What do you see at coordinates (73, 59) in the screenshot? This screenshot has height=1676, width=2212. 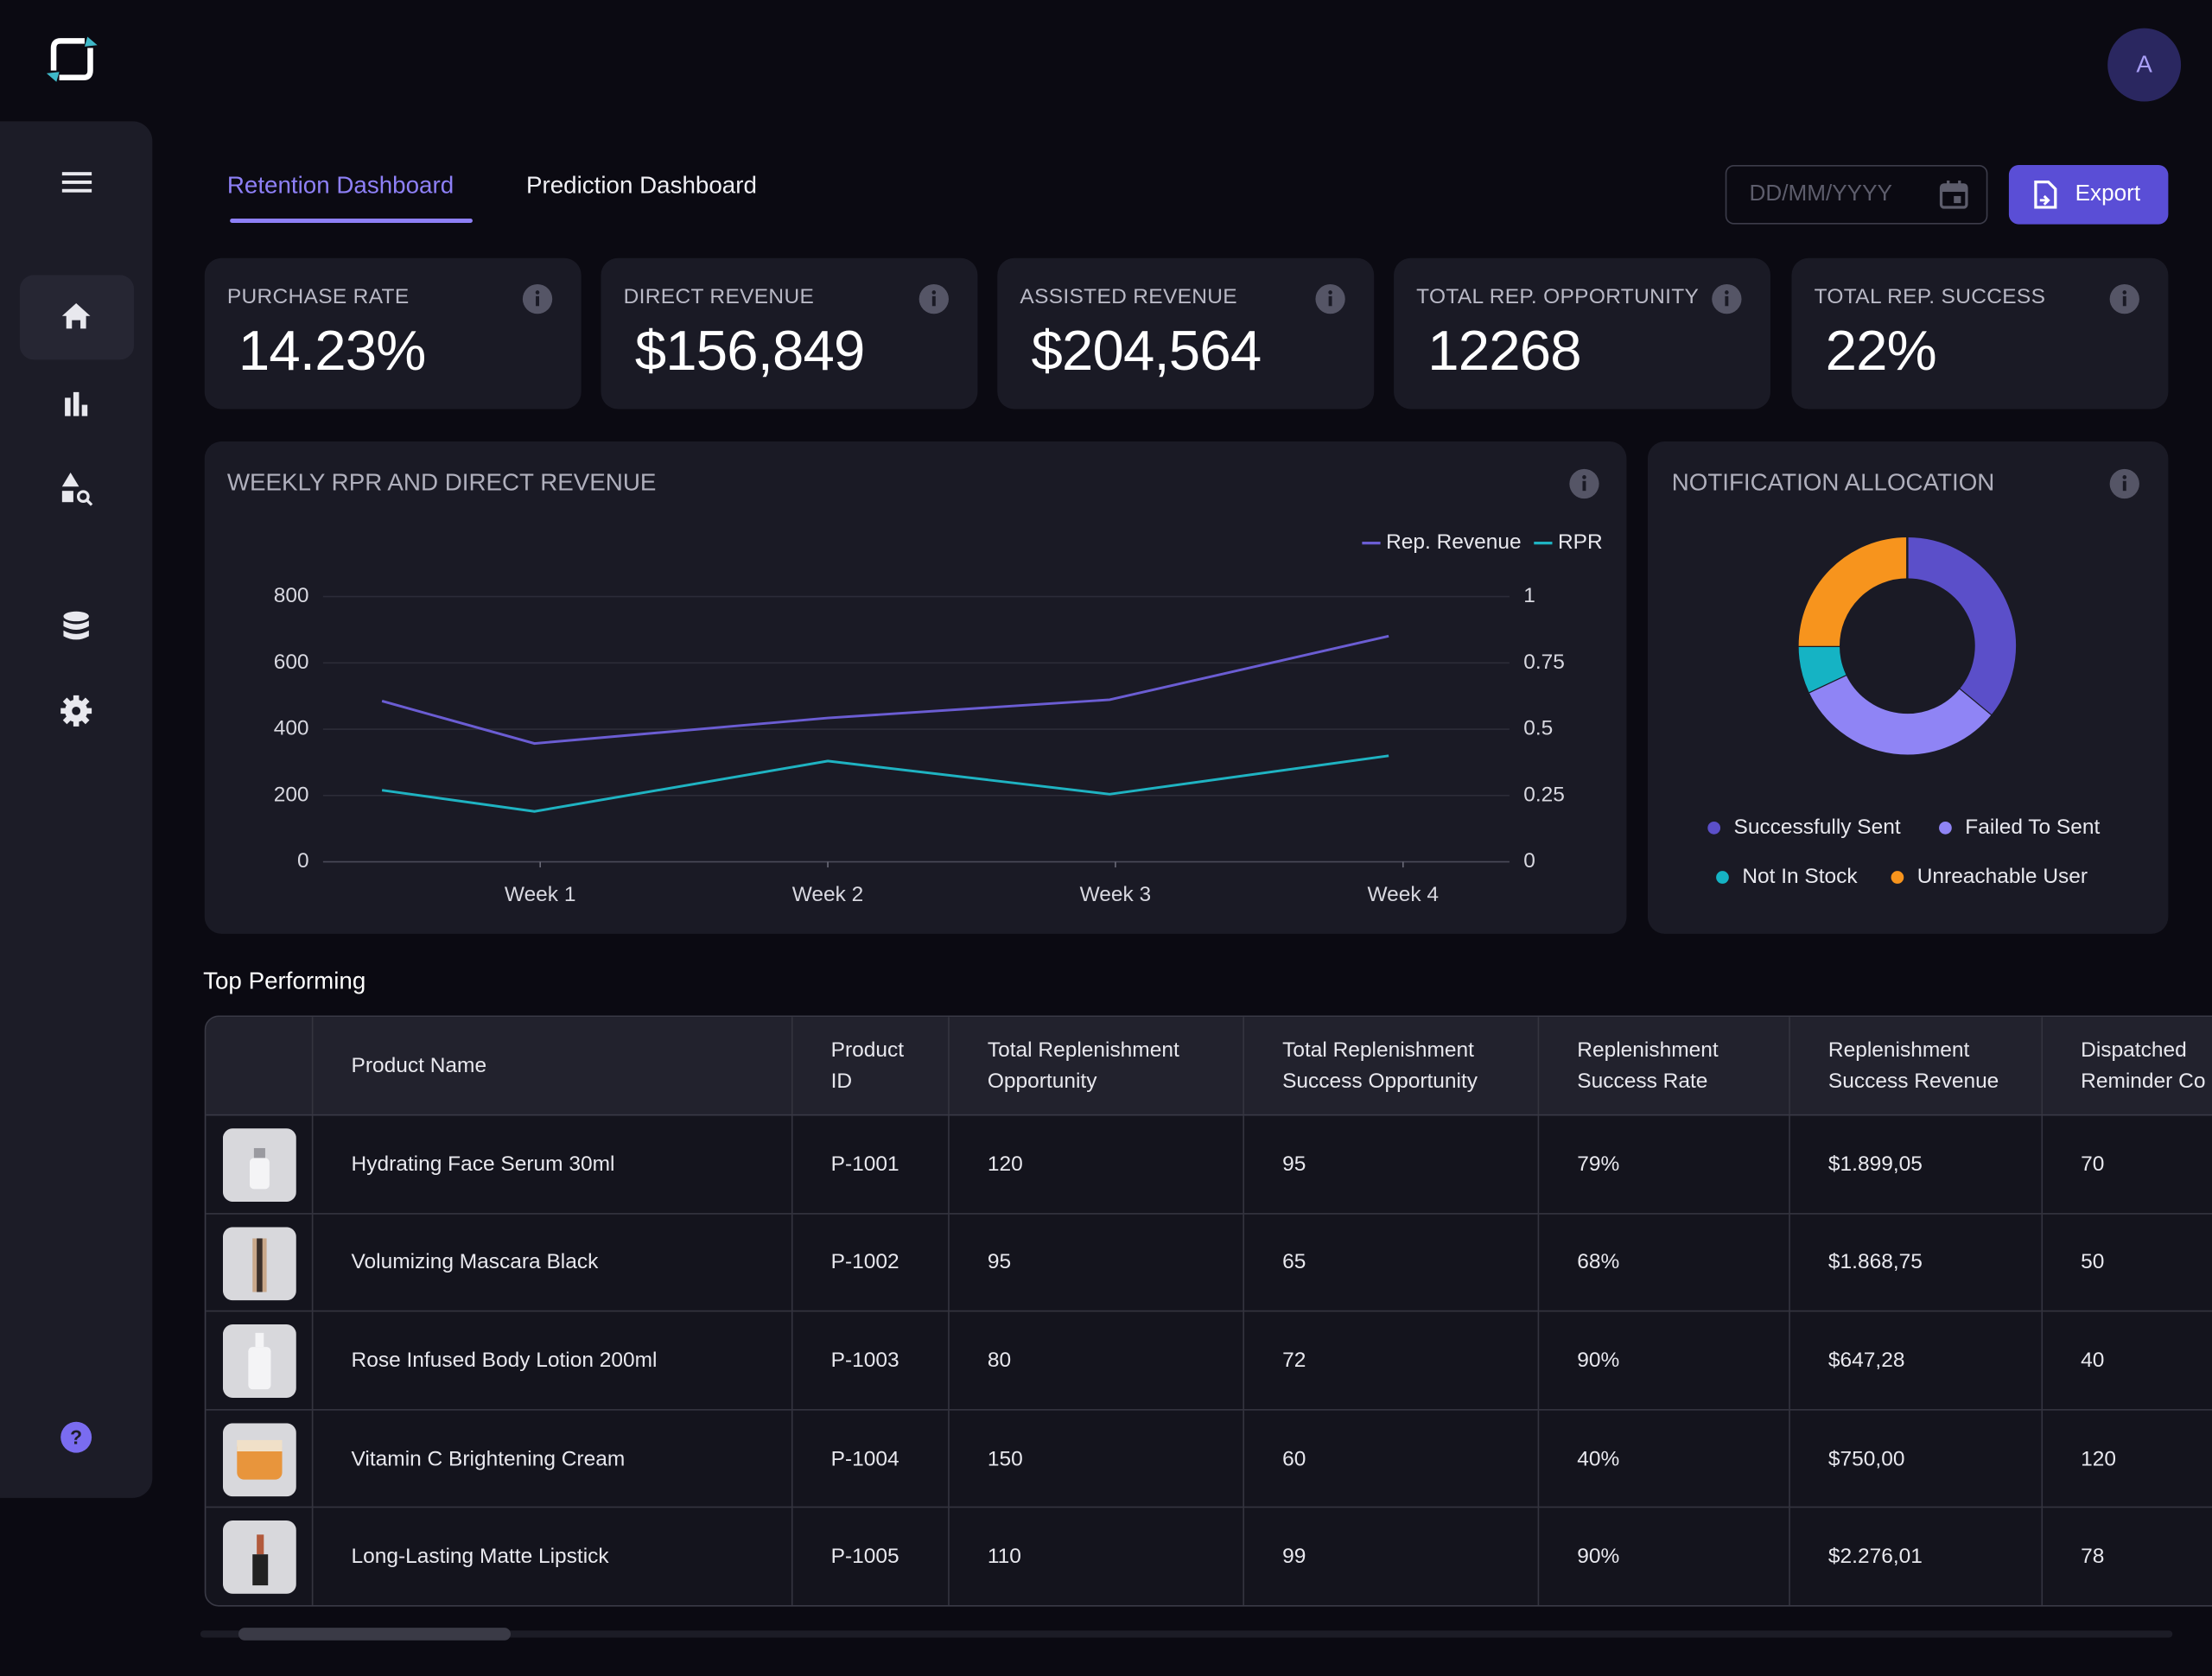 I see `logo` at bounding box center [73, 59].